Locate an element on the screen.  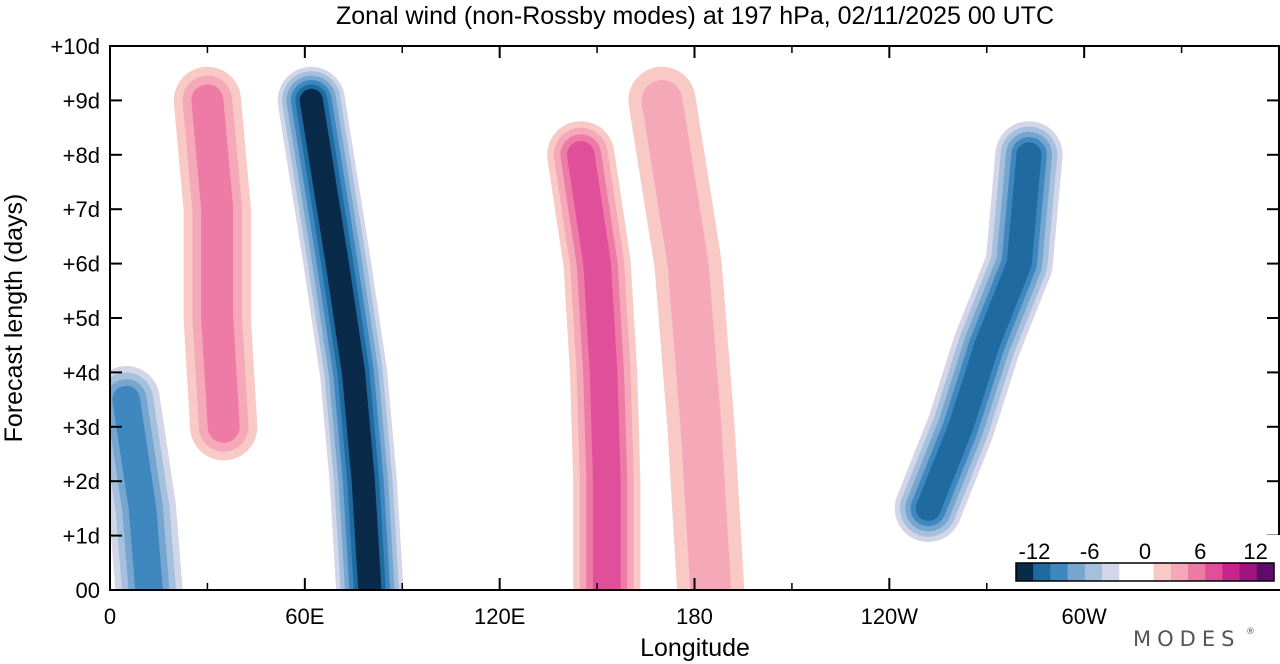
y-tick-label-3: +3d is located at coordinates (81, 427).